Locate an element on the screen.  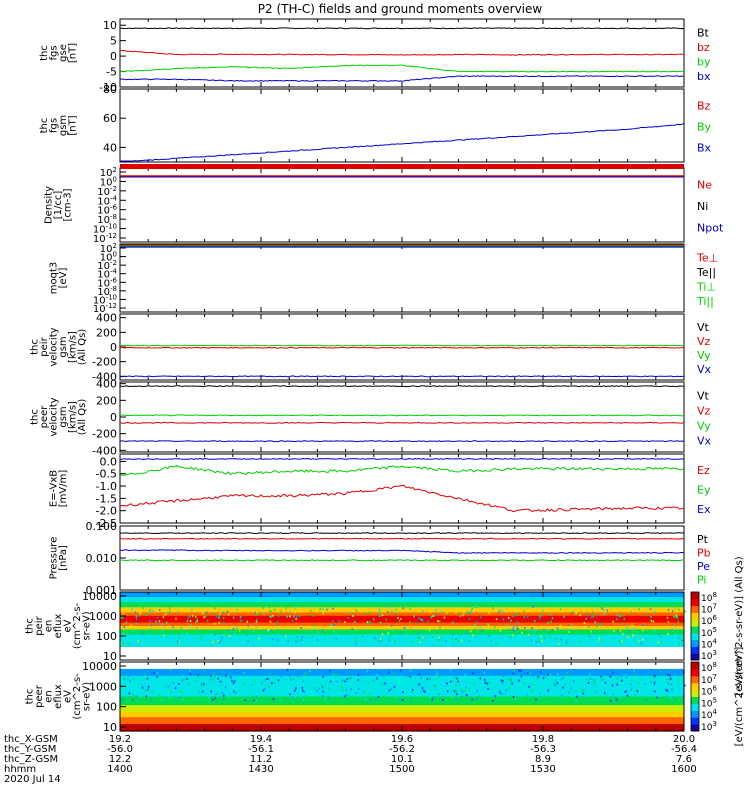
y-tick-label: 400 is located at coordinates (106, 384).